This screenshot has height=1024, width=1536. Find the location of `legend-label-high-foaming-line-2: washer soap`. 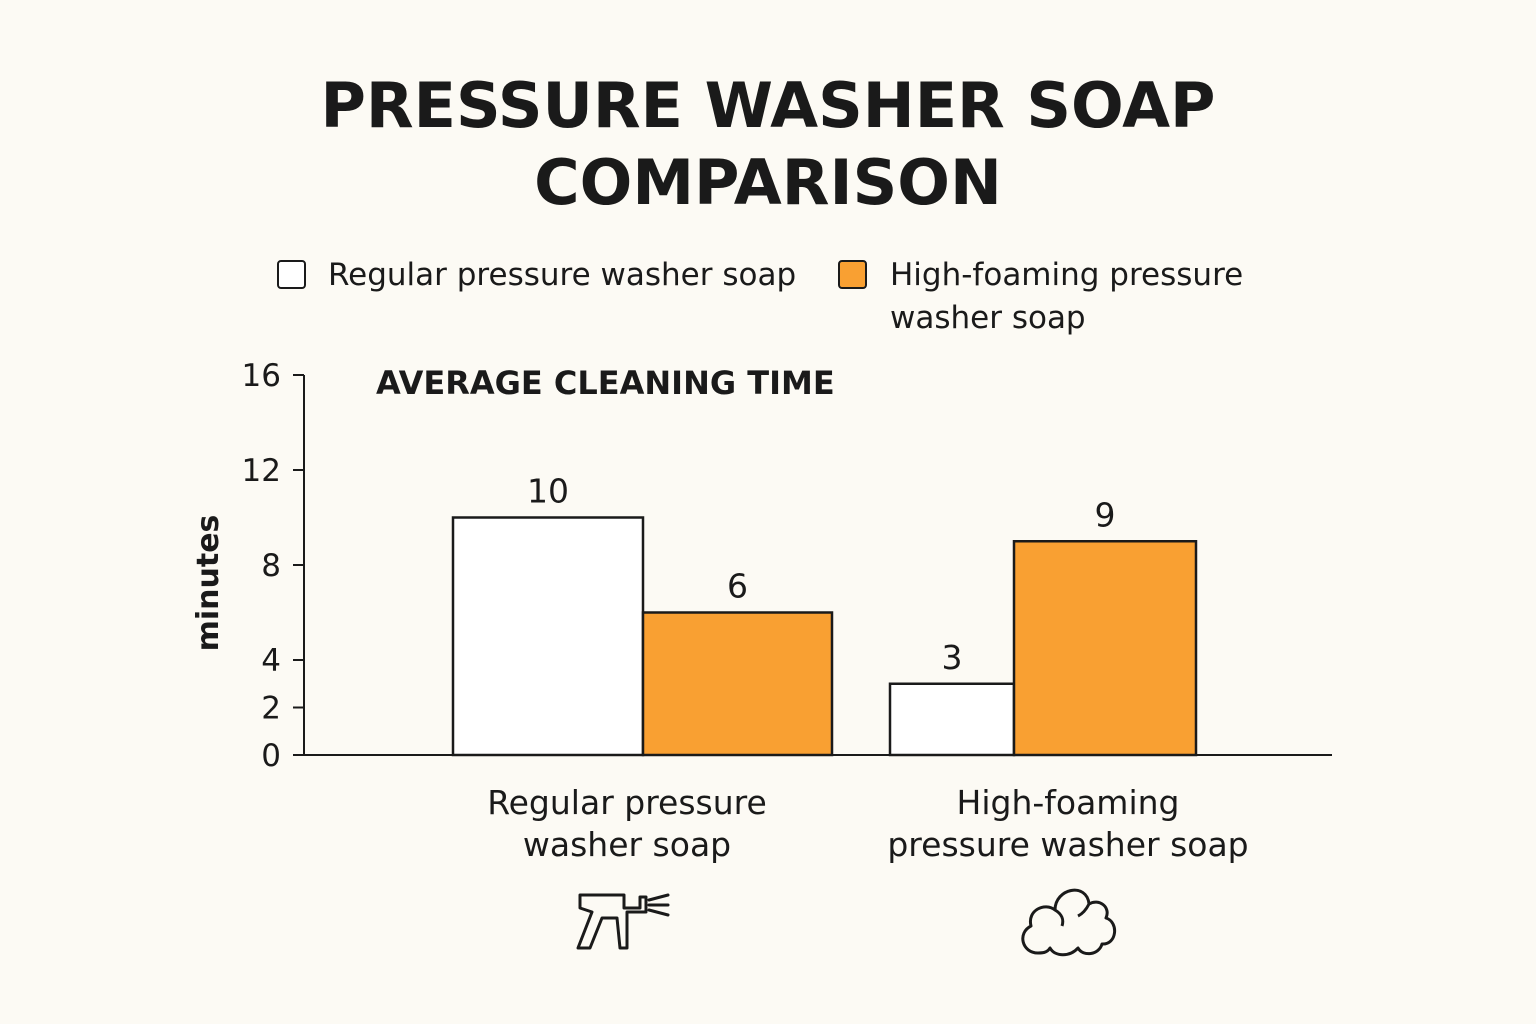

legend-label-high-foaming-line-2: washer soap is located at coordinates (988, 318).